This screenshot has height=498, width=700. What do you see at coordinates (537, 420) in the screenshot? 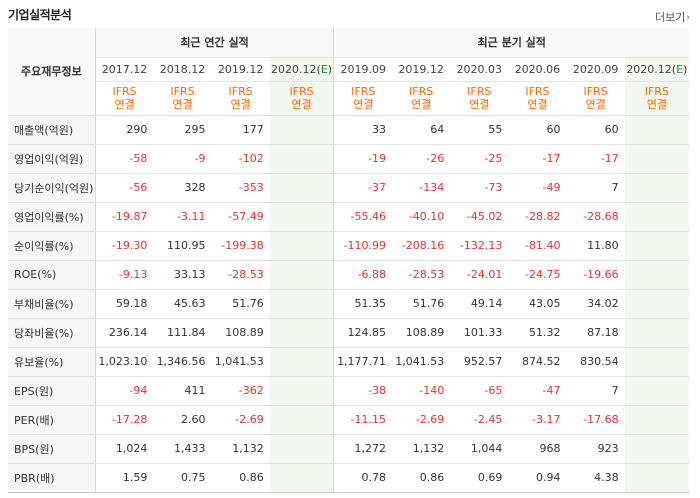
I see `table-cell: -3.17` at bounding box center [537, 420].